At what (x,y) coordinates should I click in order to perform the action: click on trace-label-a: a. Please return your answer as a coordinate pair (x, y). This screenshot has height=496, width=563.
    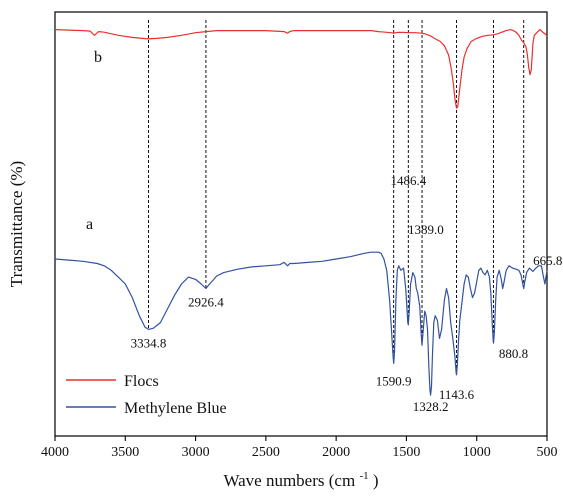
    Looking at the image, I should click on (89, 224).